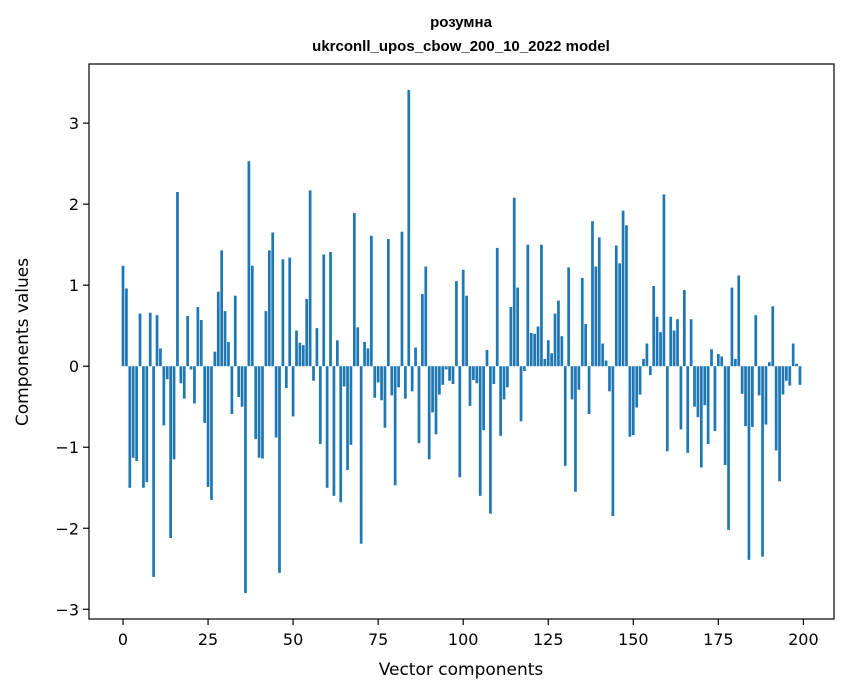 Image resolution: width=847 pixels, height=696 pixels. I want to click on x-axis-label: Vector components, so click(461, 670).